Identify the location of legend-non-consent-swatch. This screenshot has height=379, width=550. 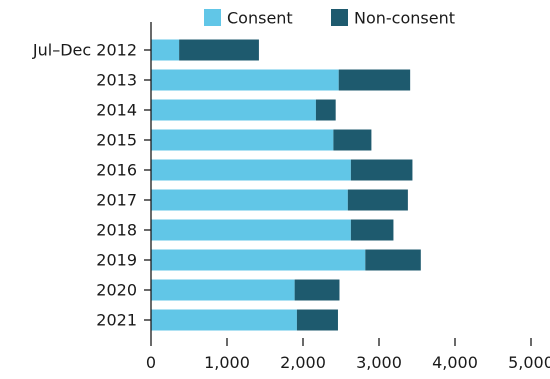
(339, 17).